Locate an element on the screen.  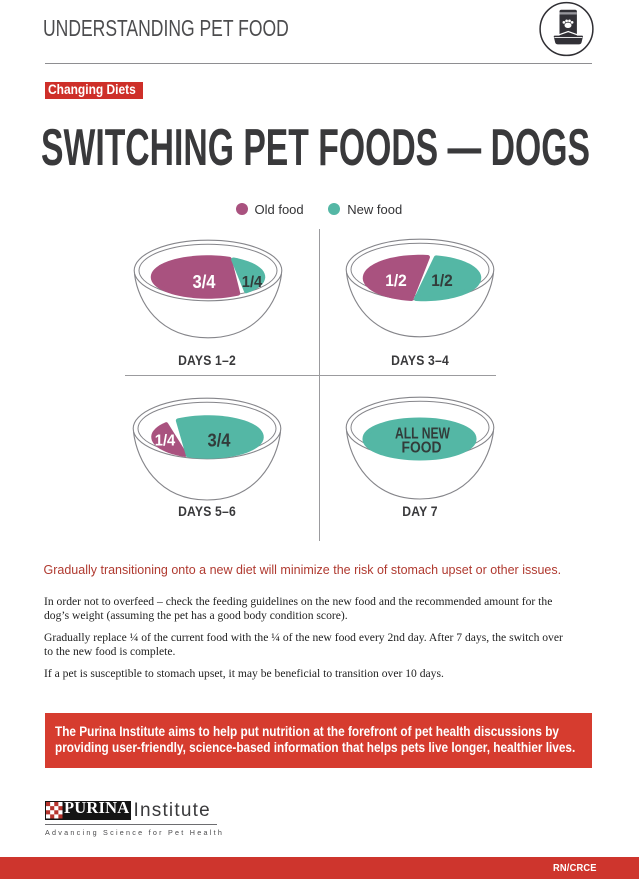
svg-text: ALL NEW is located at coordinates (422, 434).